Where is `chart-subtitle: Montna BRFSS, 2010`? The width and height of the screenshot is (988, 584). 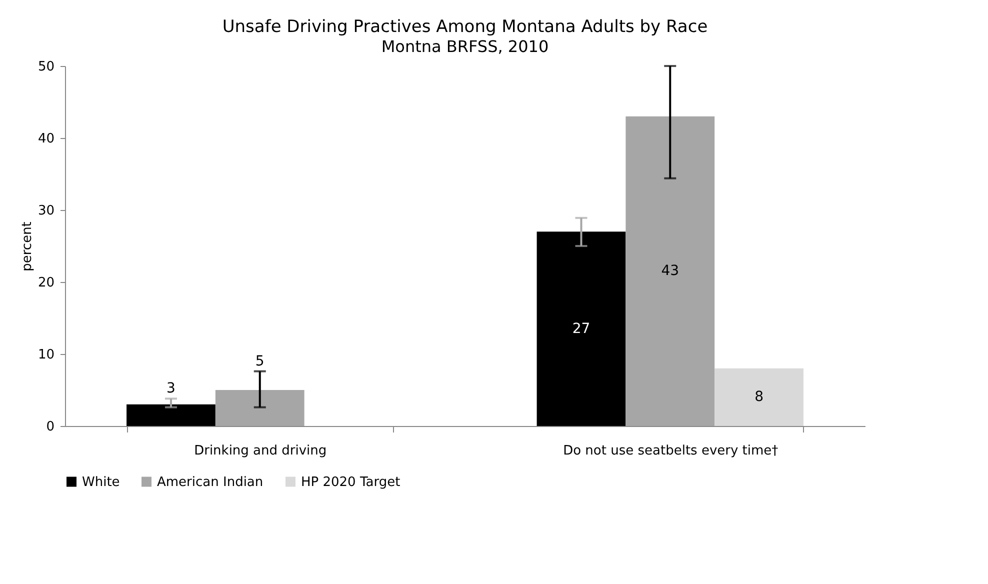 chart-subtitle: Montna BRFSS, 2010 is located at coordinates (465, 46).